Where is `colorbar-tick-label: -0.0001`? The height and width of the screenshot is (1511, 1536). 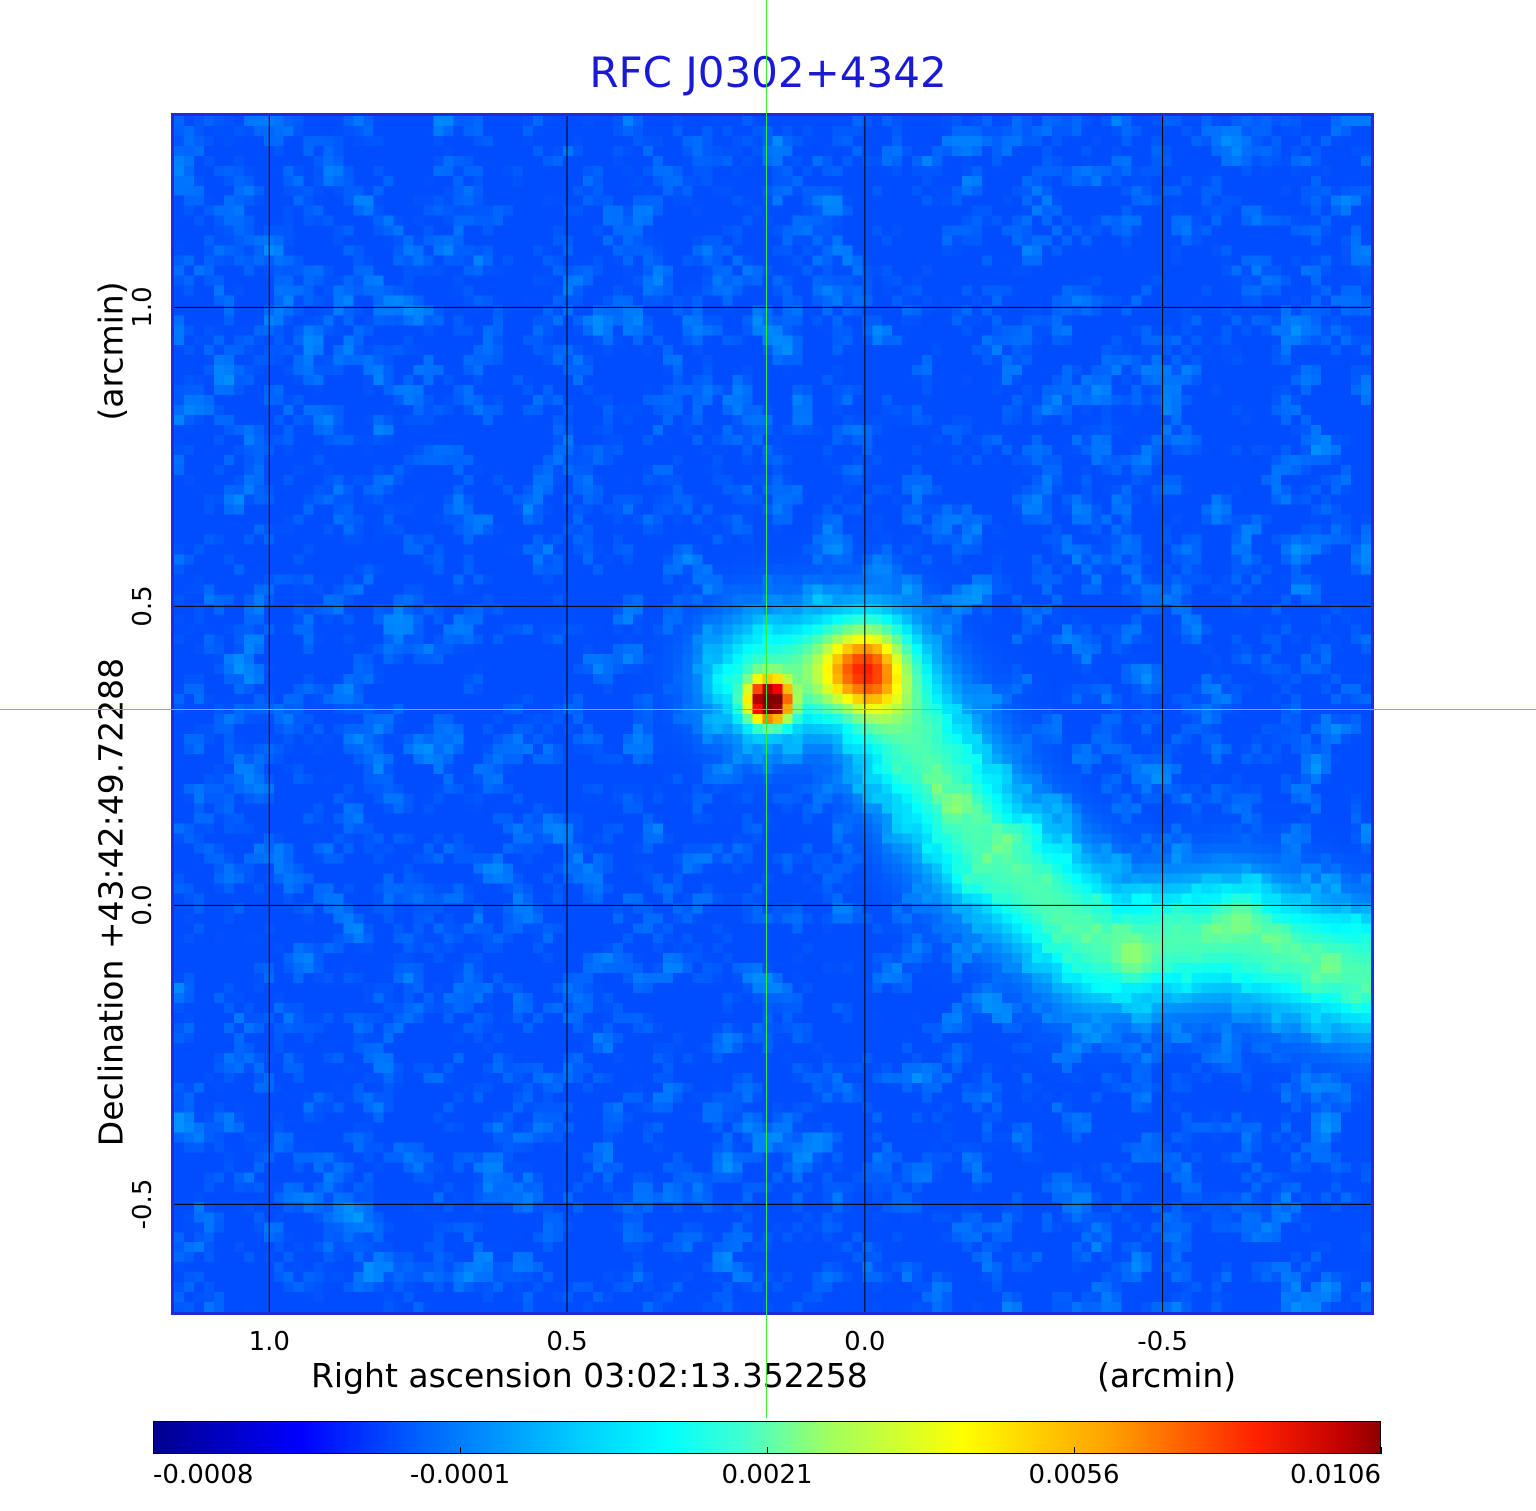
colorbar-tick-label: -0.0001 is located at coordinates (460, 1475).